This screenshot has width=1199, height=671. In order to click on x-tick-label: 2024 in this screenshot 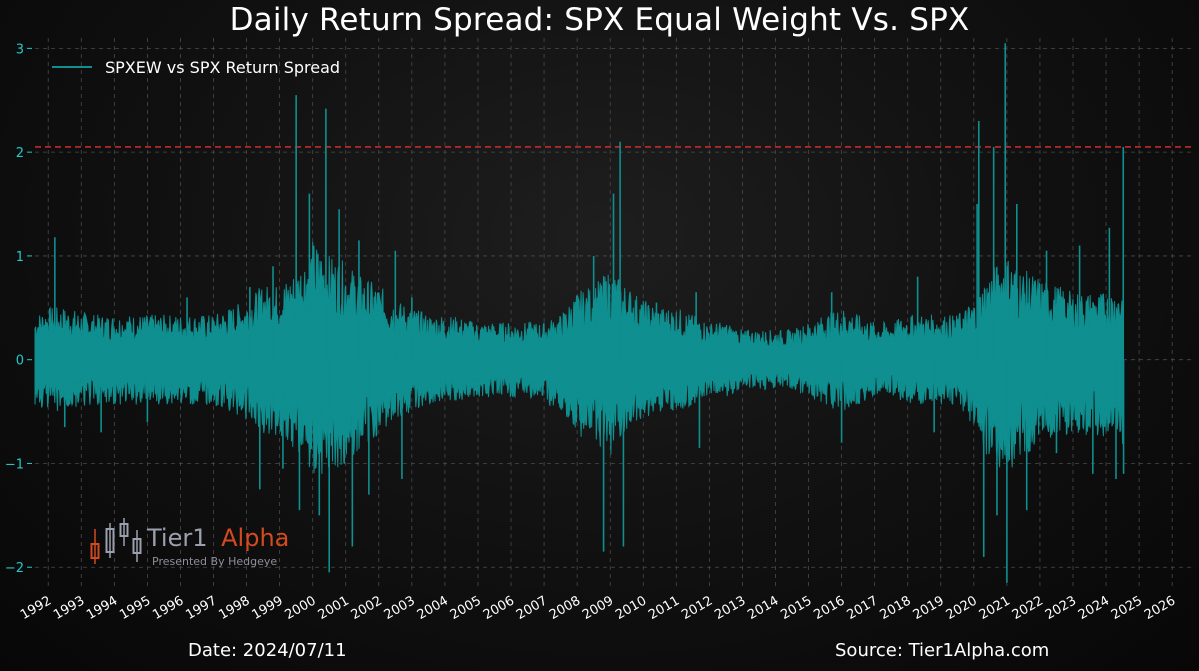, I will do `click(1094, 608)`.